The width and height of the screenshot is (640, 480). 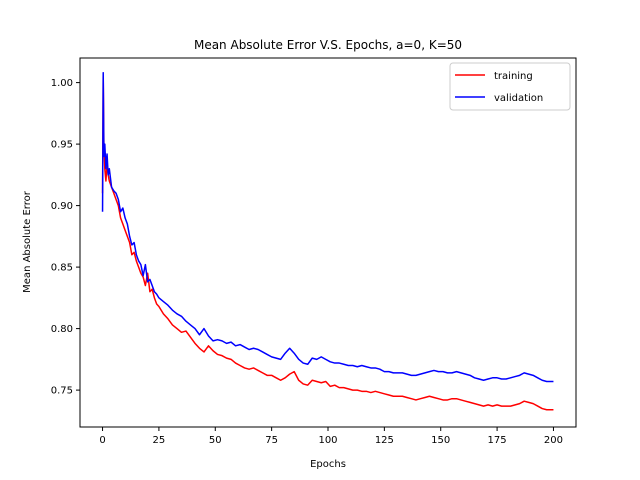 What do you see at coordinates (384, 440) in the screenshot?
I see `x-tick-label: 125` at bounding box center [384, 440].